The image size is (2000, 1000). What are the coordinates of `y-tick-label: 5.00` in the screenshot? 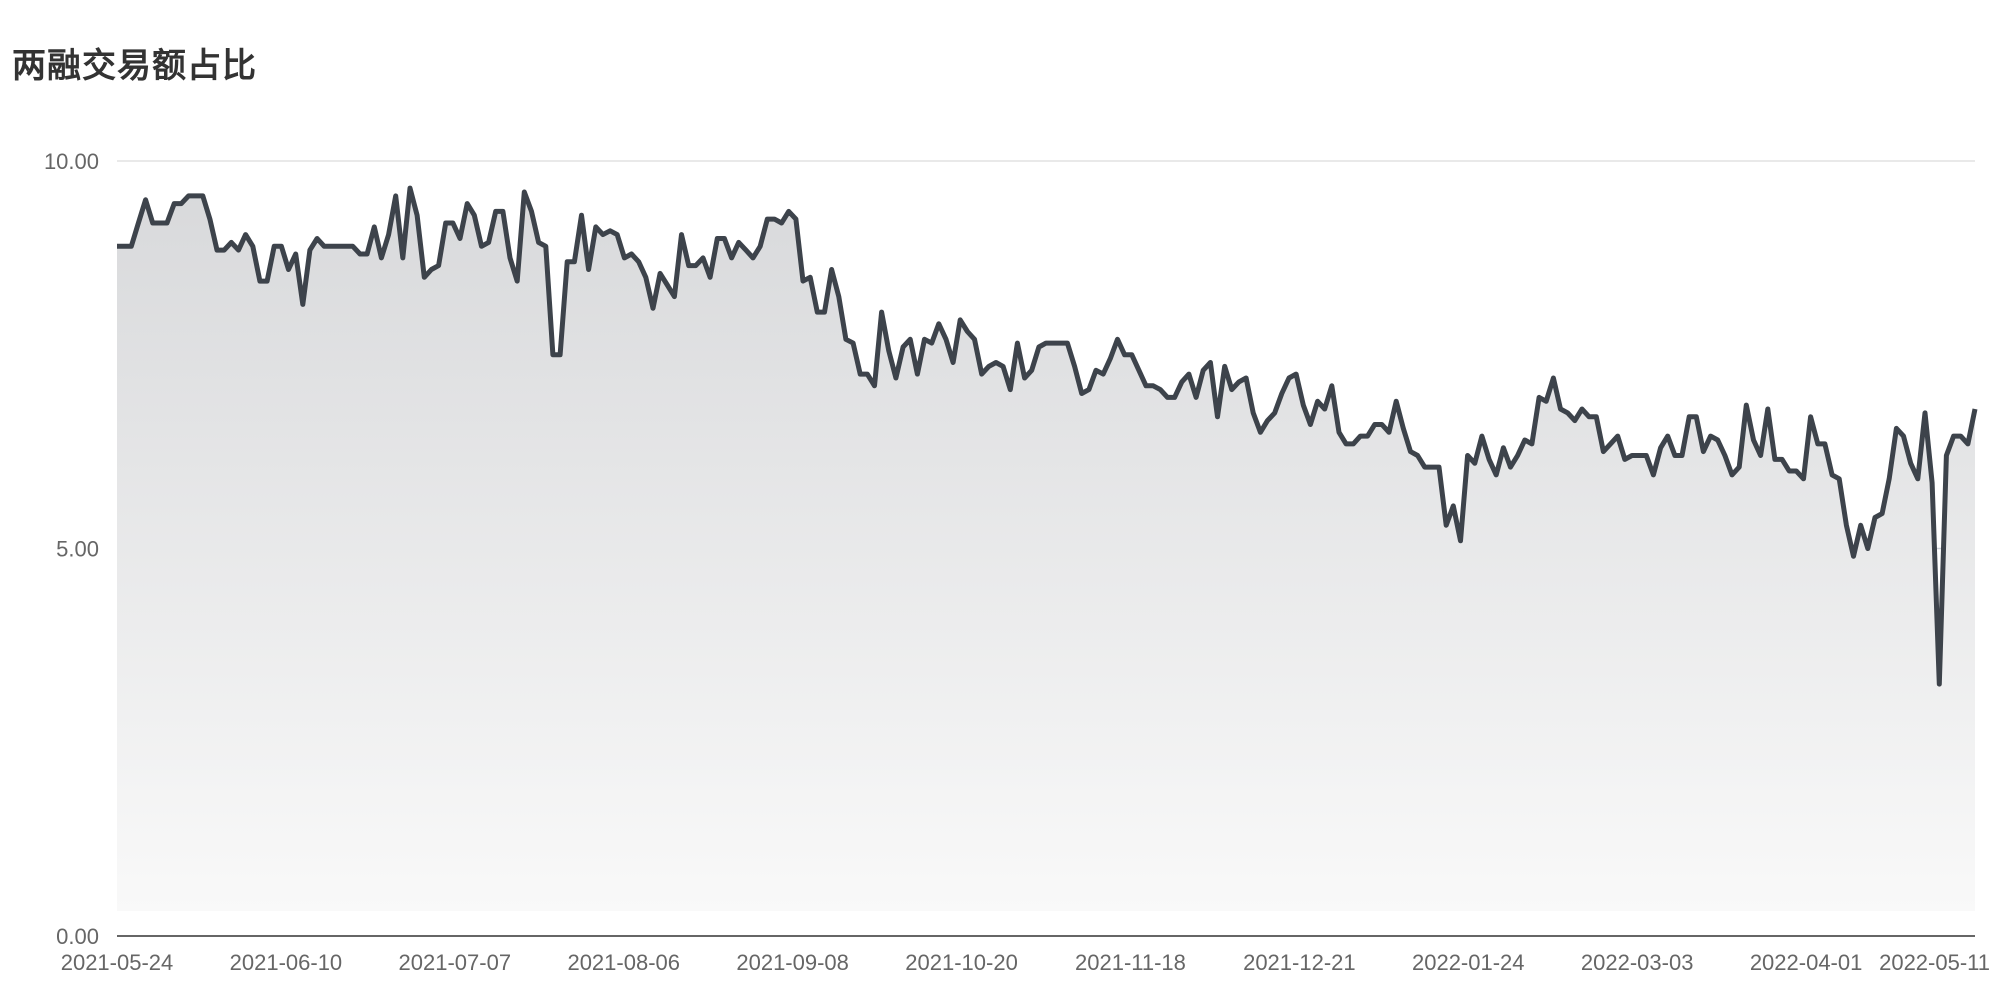 It's located at (77, 549).